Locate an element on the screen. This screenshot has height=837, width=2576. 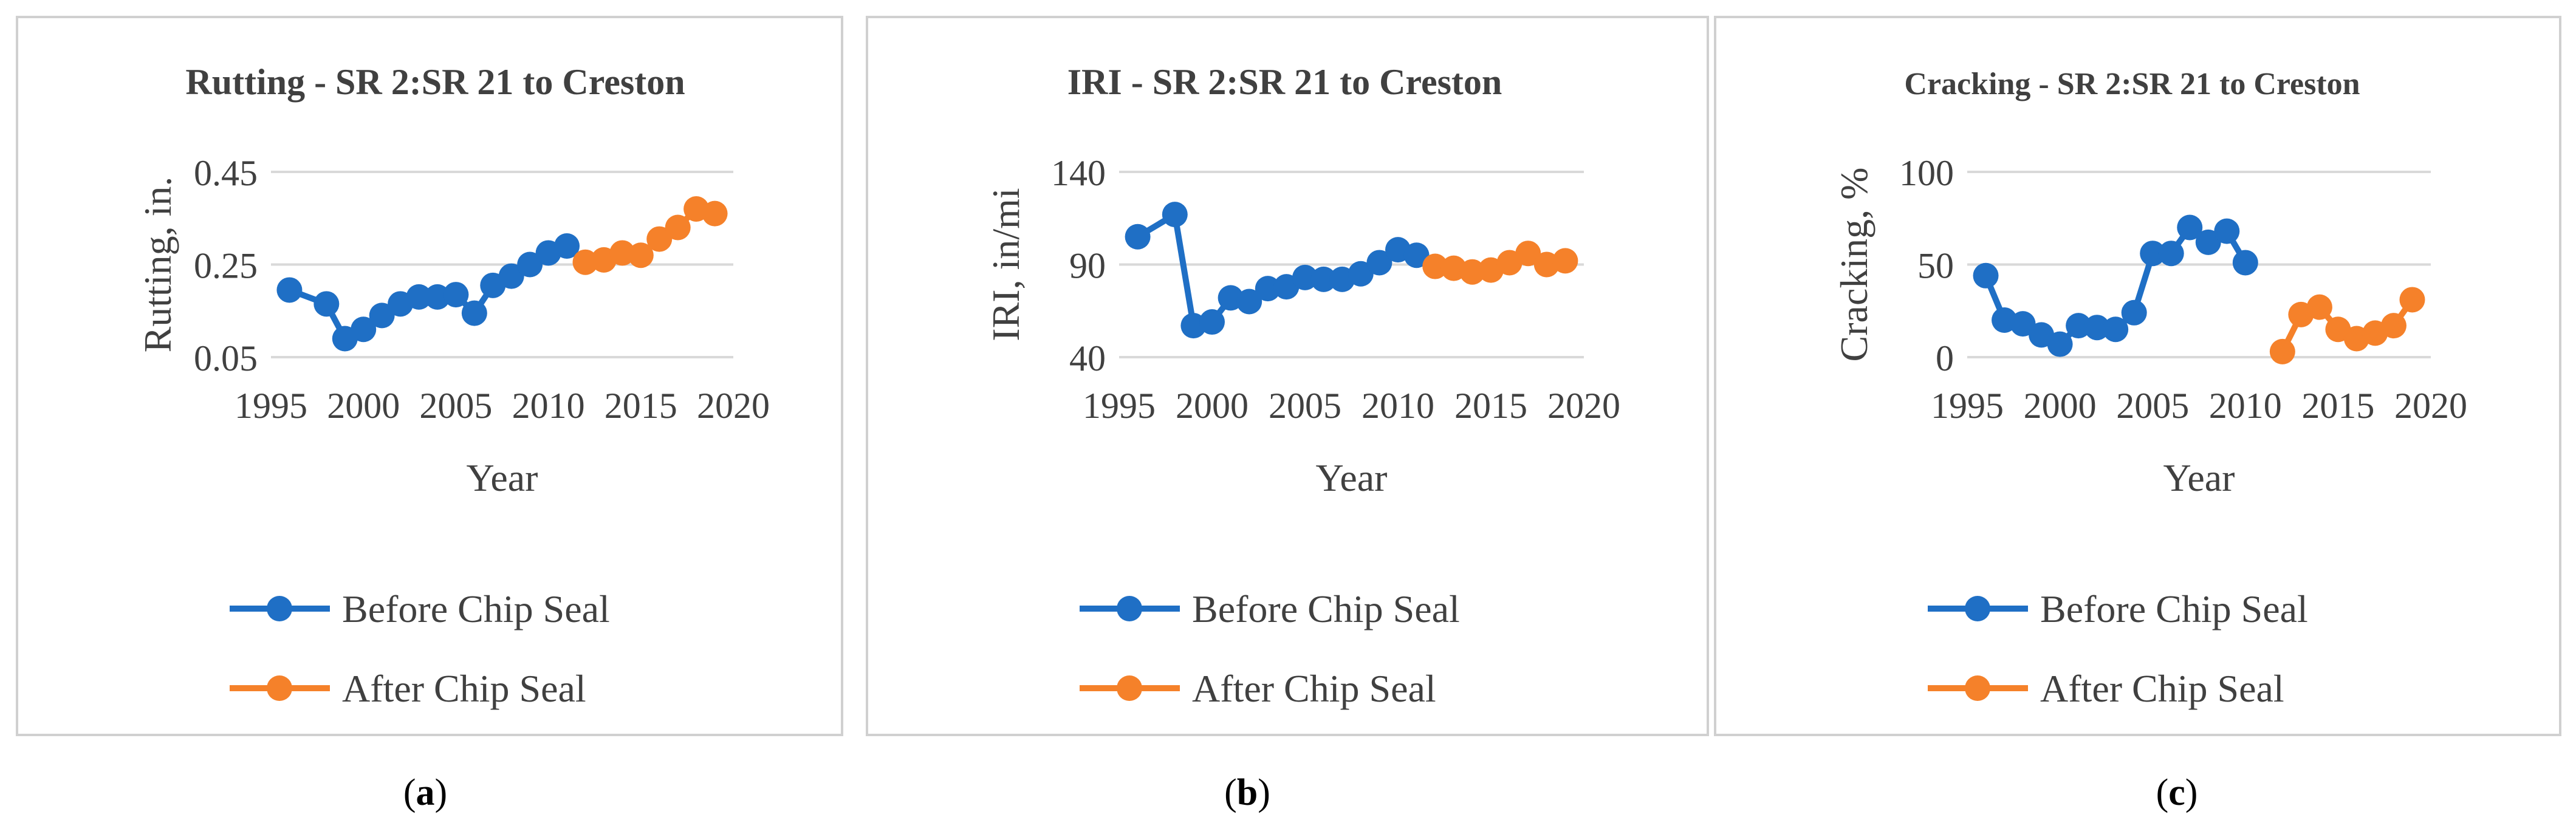
y-axis-label: Cracking, % is located at coordinates (1853, 265).